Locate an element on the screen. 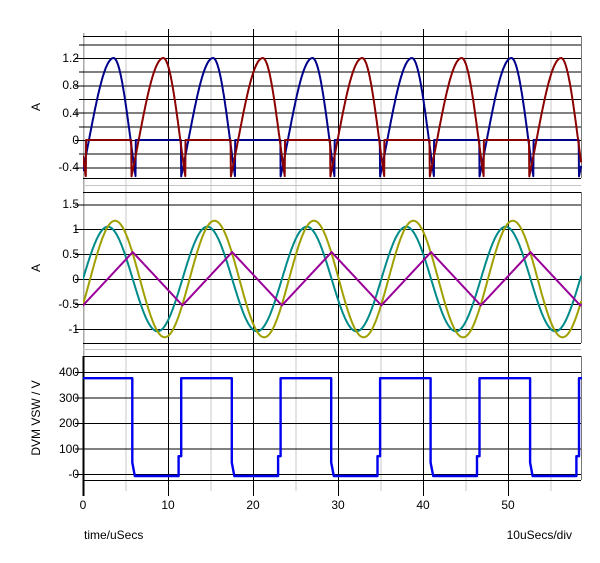 This screenshot has height=563, width=600. x-tick-label: 20 is located at coordinates (253, 505).